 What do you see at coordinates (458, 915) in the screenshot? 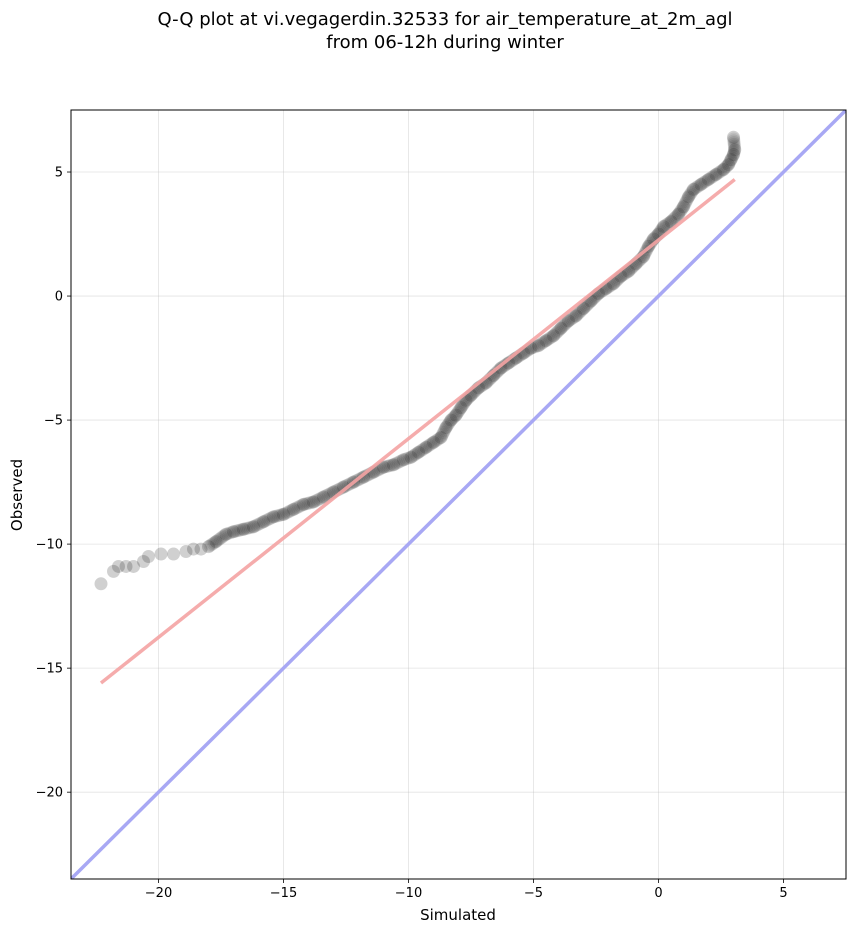
I see `x-axis-label: Simulated` at bounding box center [458, 915].